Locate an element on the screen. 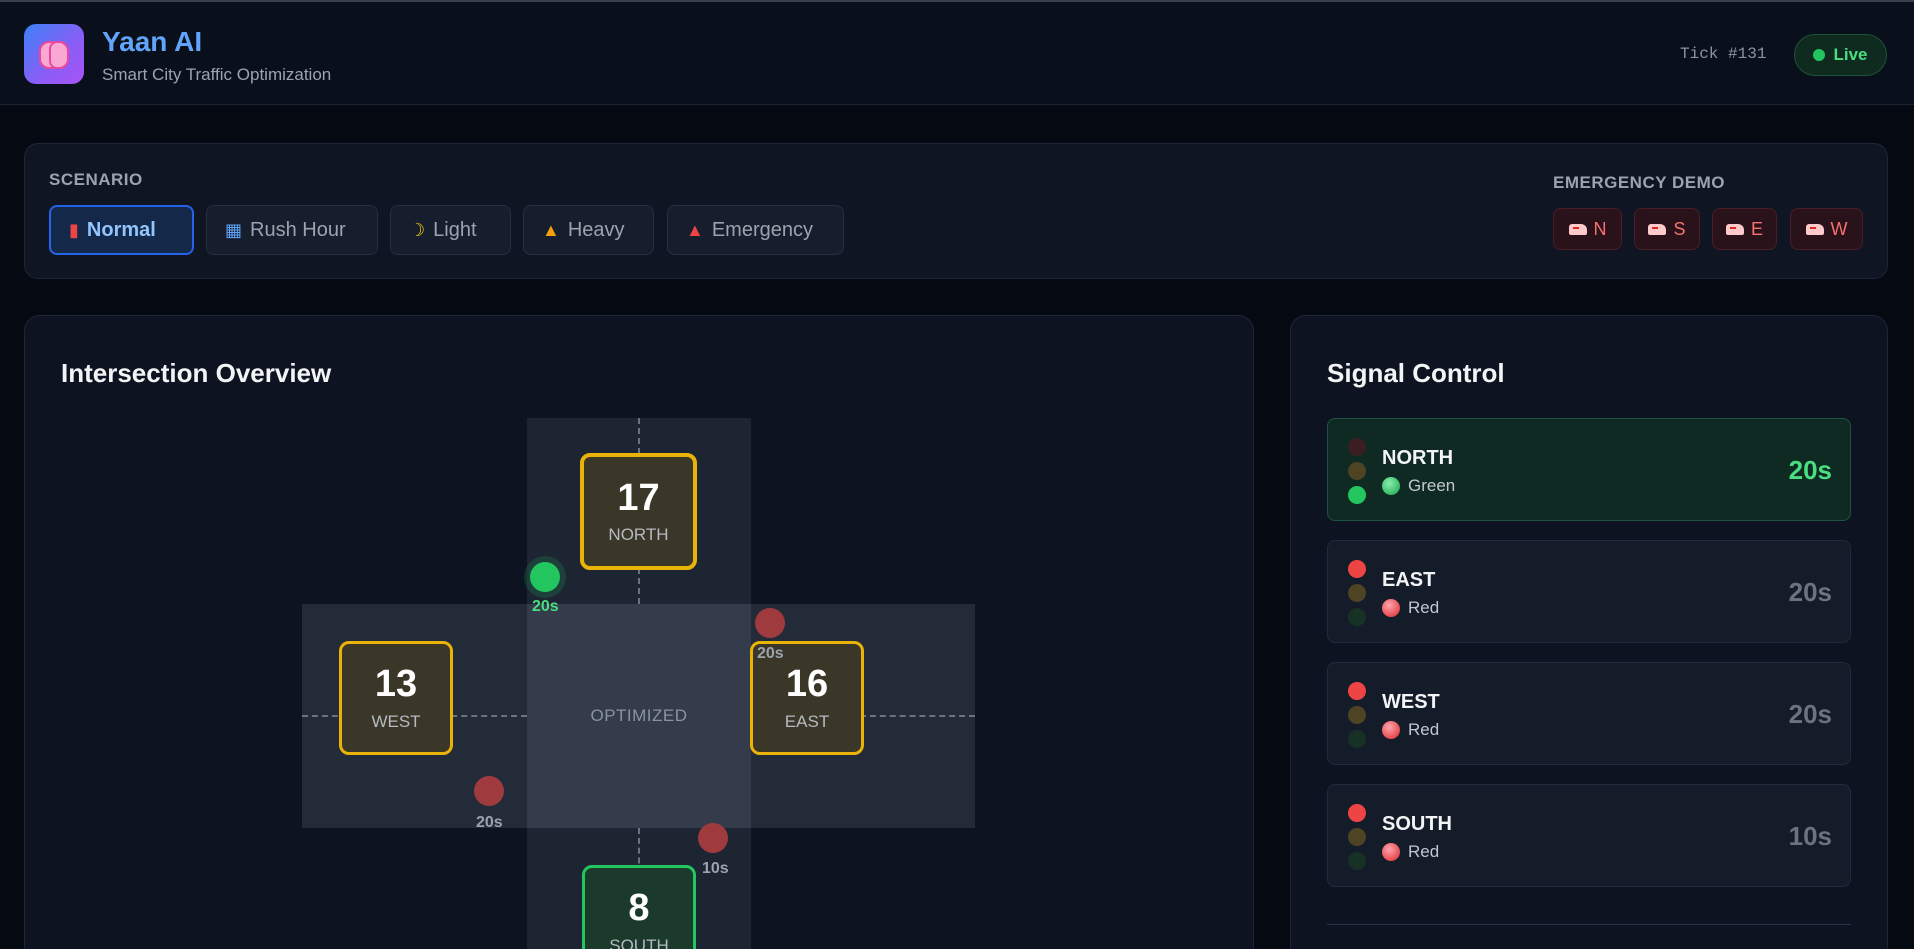 Image resolution: width=1914 pixels, height=949 pixels. app-logo is located at coordinates (54, 54).